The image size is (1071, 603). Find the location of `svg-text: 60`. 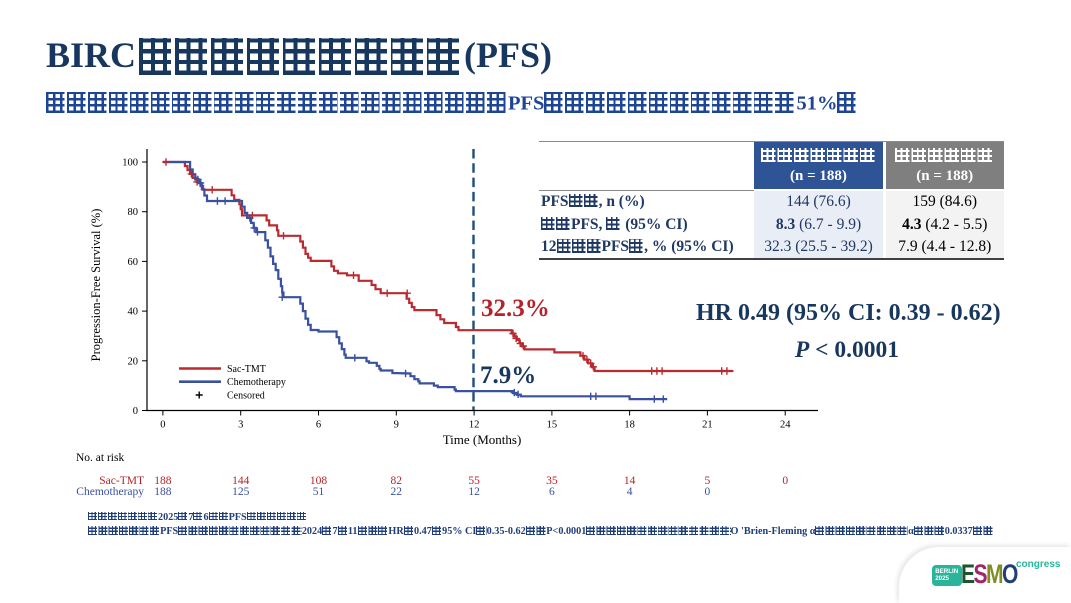

svg-text: 60 is located at coordinates (133, 262).